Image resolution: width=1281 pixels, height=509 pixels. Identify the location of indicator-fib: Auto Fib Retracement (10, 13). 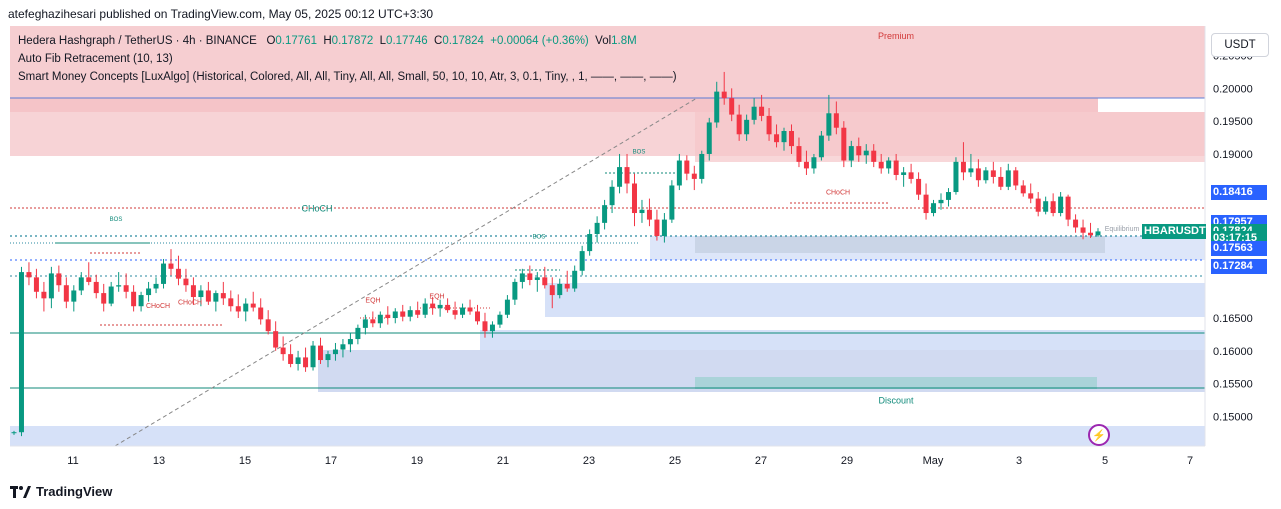
(95, 59).